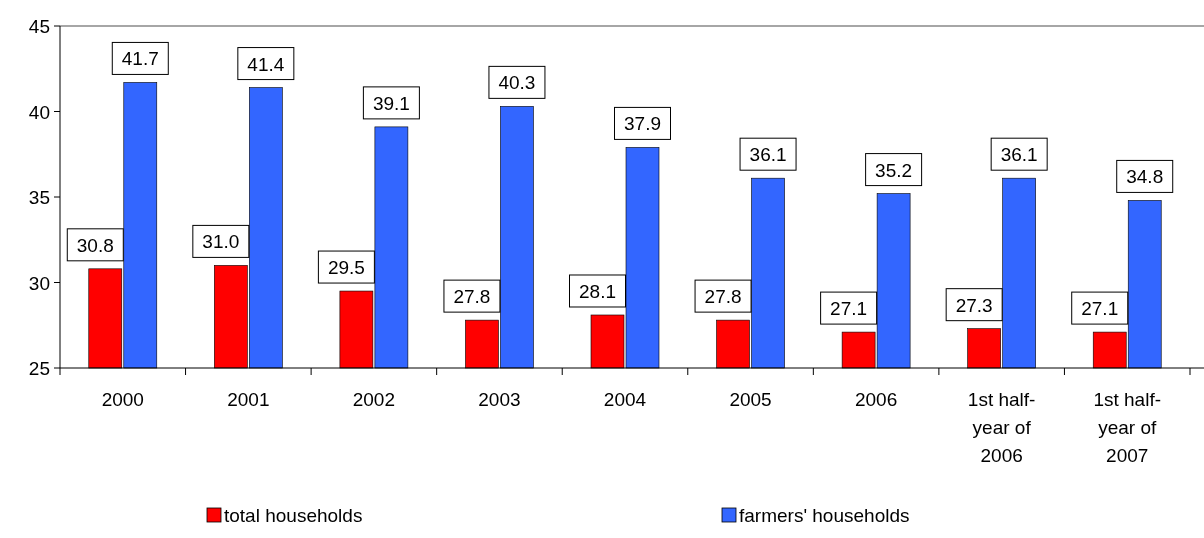 This screenshot has width=1204, height=538. What do you see at coordinates (894, 170) in the screenshot?
I see `text: 35.2` at bounding box center [894, 170].